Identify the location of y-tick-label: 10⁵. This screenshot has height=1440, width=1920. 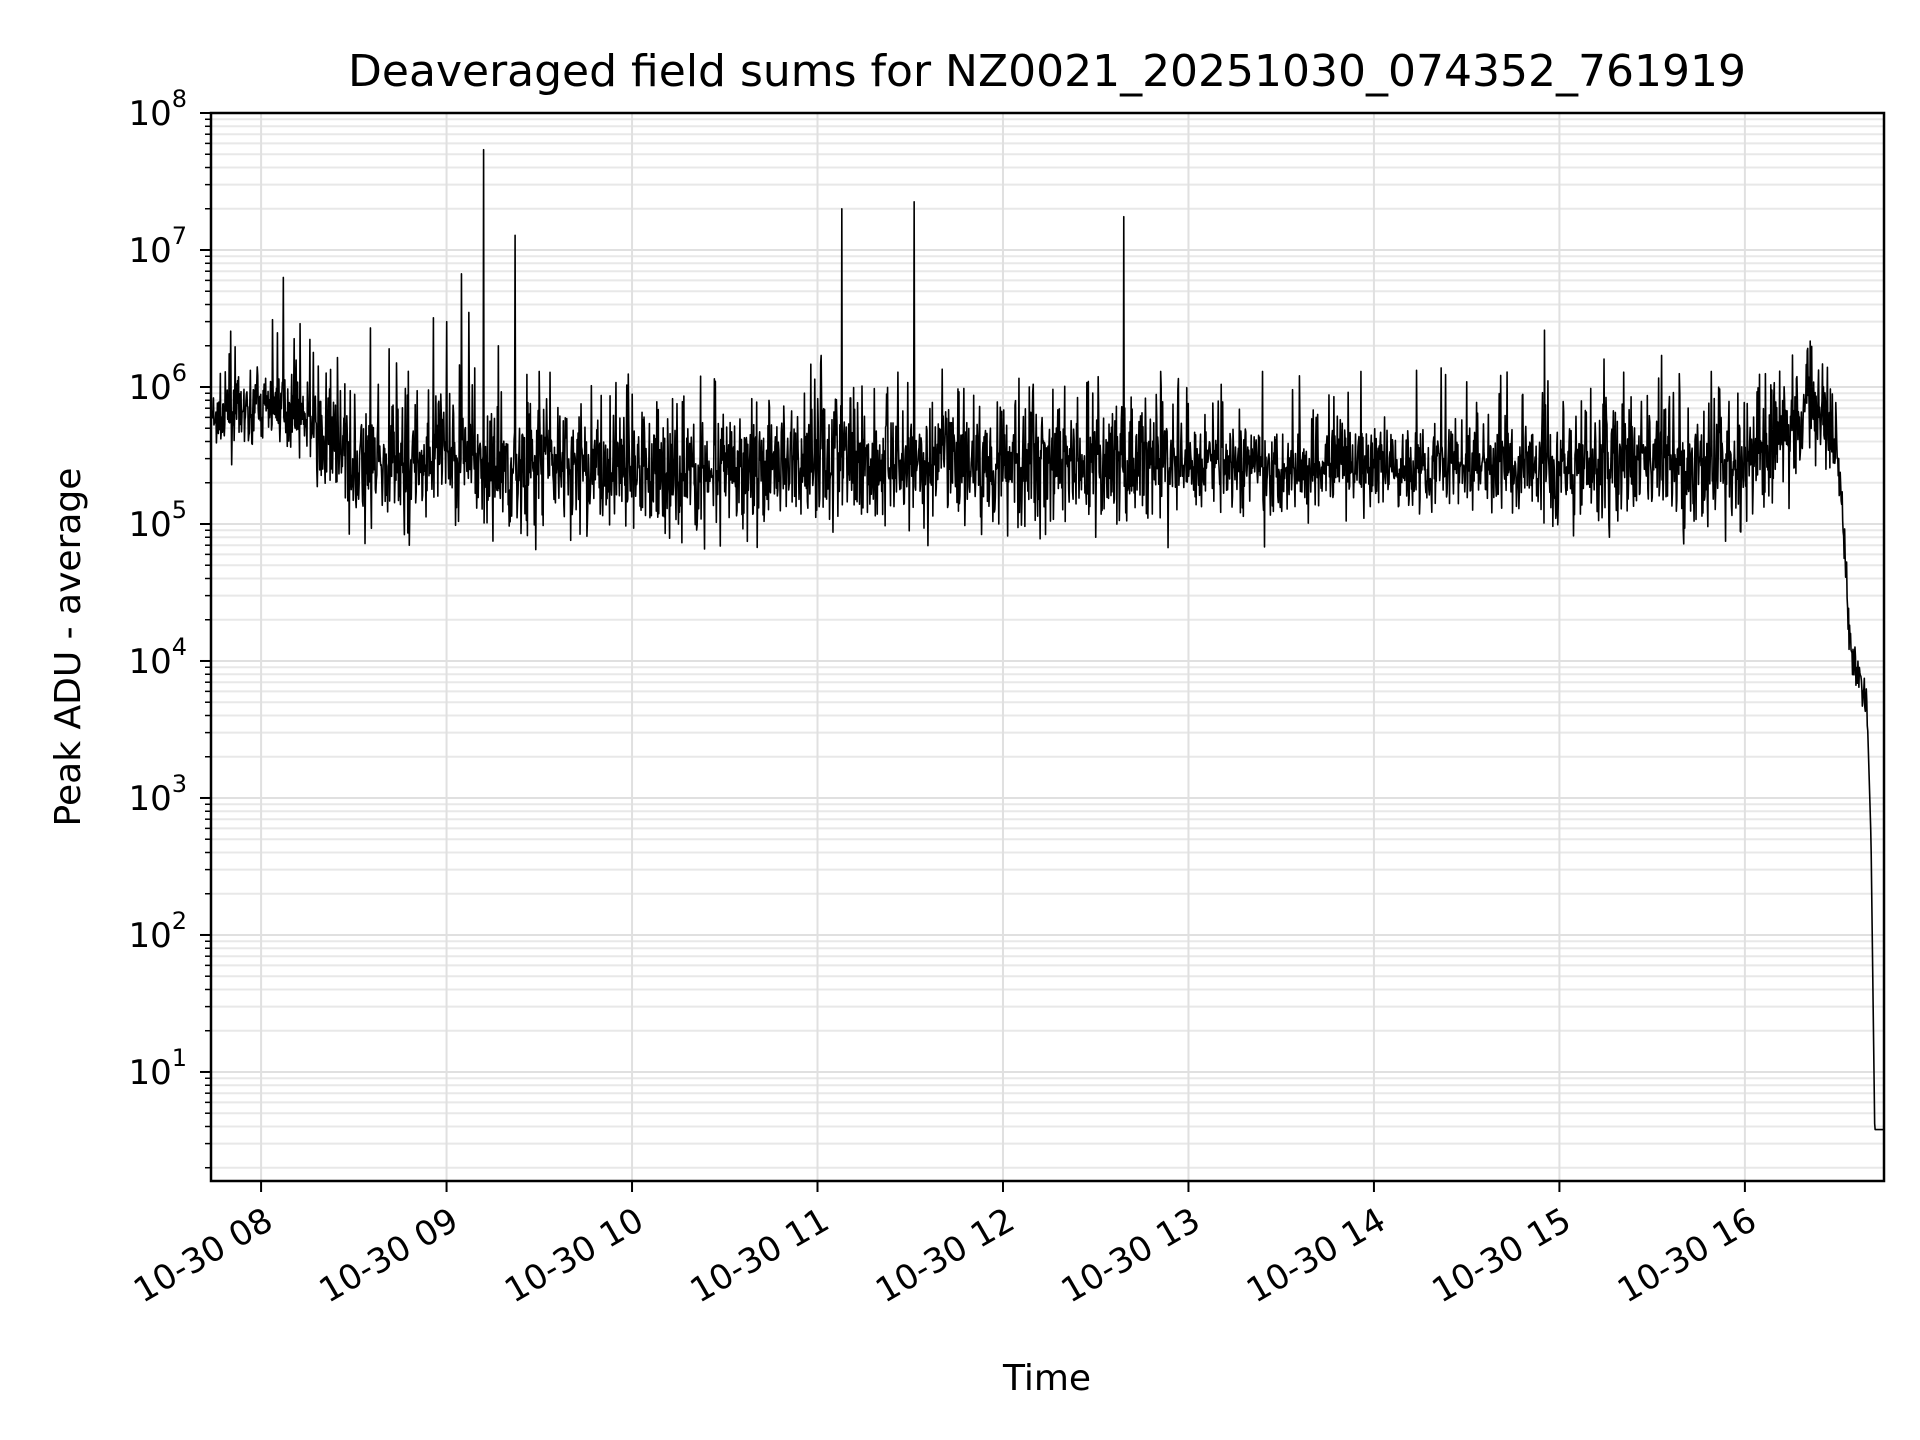
(157, 520).